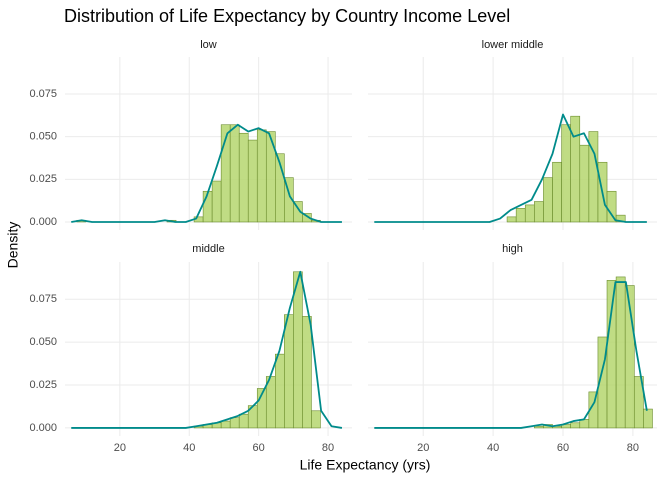  What do you see at coordinates (13, 245) in the screenshot?
I see `y-axis-label: Density` at bounding box center [13, 245].